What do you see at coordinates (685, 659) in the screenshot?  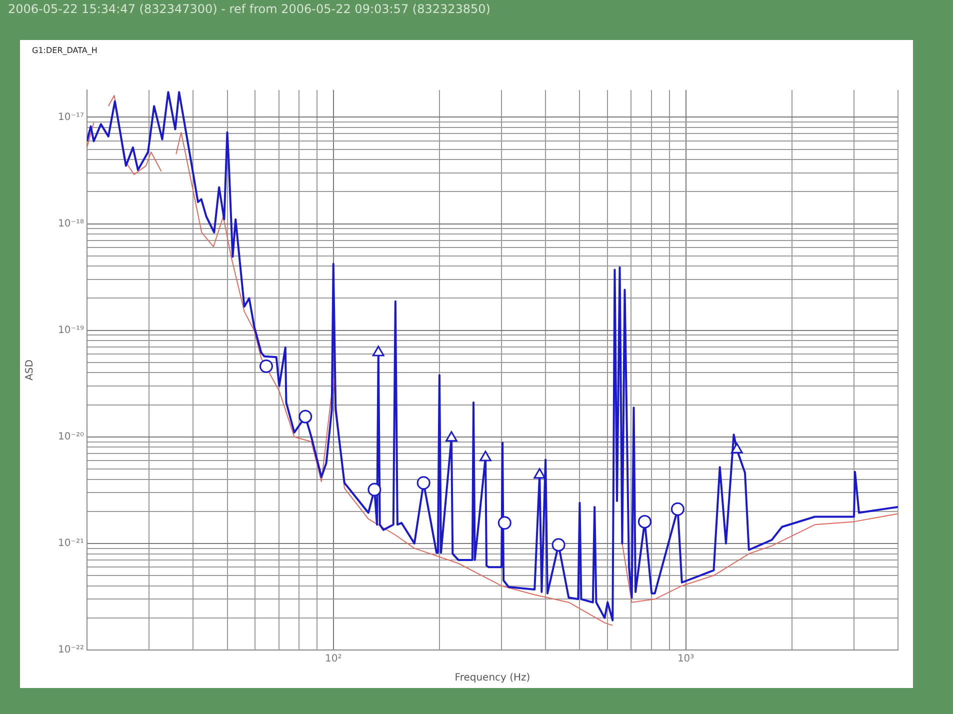 I see `x-tick-label: 10³` at bounding box center [685, 659].